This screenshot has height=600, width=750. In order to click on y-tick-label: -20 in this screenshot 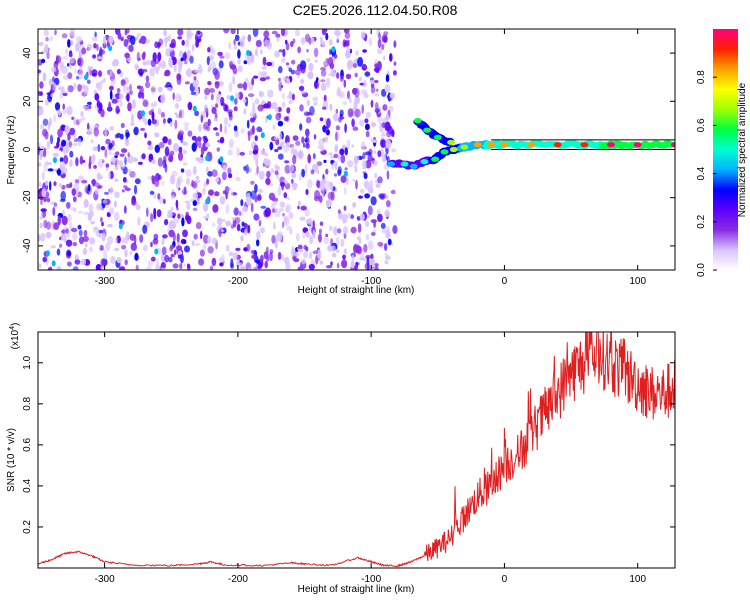, I will do `click(27, 197)`.